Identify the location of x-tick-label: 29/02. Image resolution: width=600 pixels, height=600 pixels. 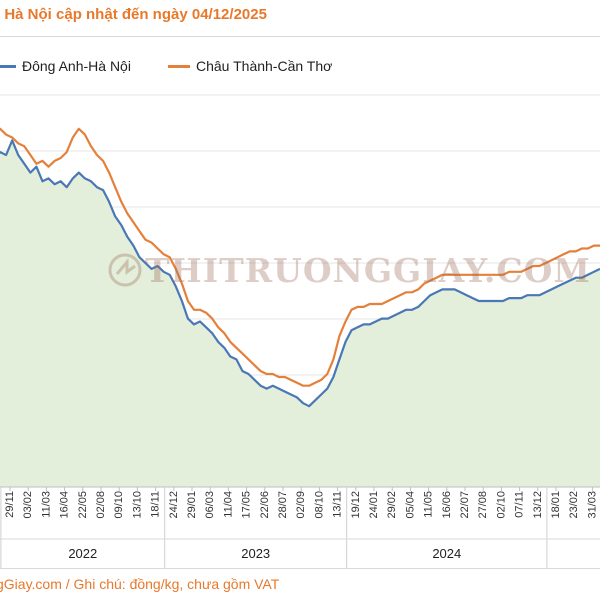
(392, 505).